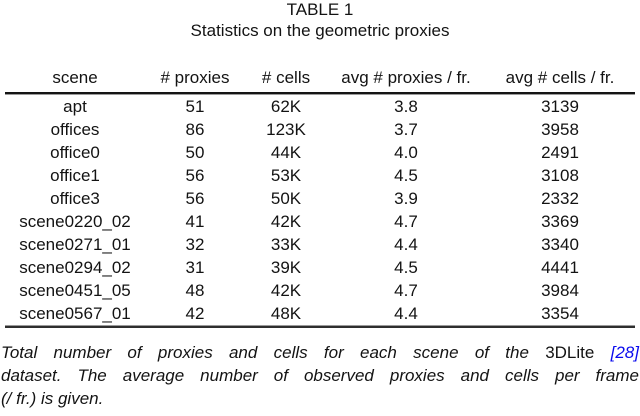  Describe the element at coordinates (560, 106) in the screenshot. I see `table-cell: 3139` at that location.